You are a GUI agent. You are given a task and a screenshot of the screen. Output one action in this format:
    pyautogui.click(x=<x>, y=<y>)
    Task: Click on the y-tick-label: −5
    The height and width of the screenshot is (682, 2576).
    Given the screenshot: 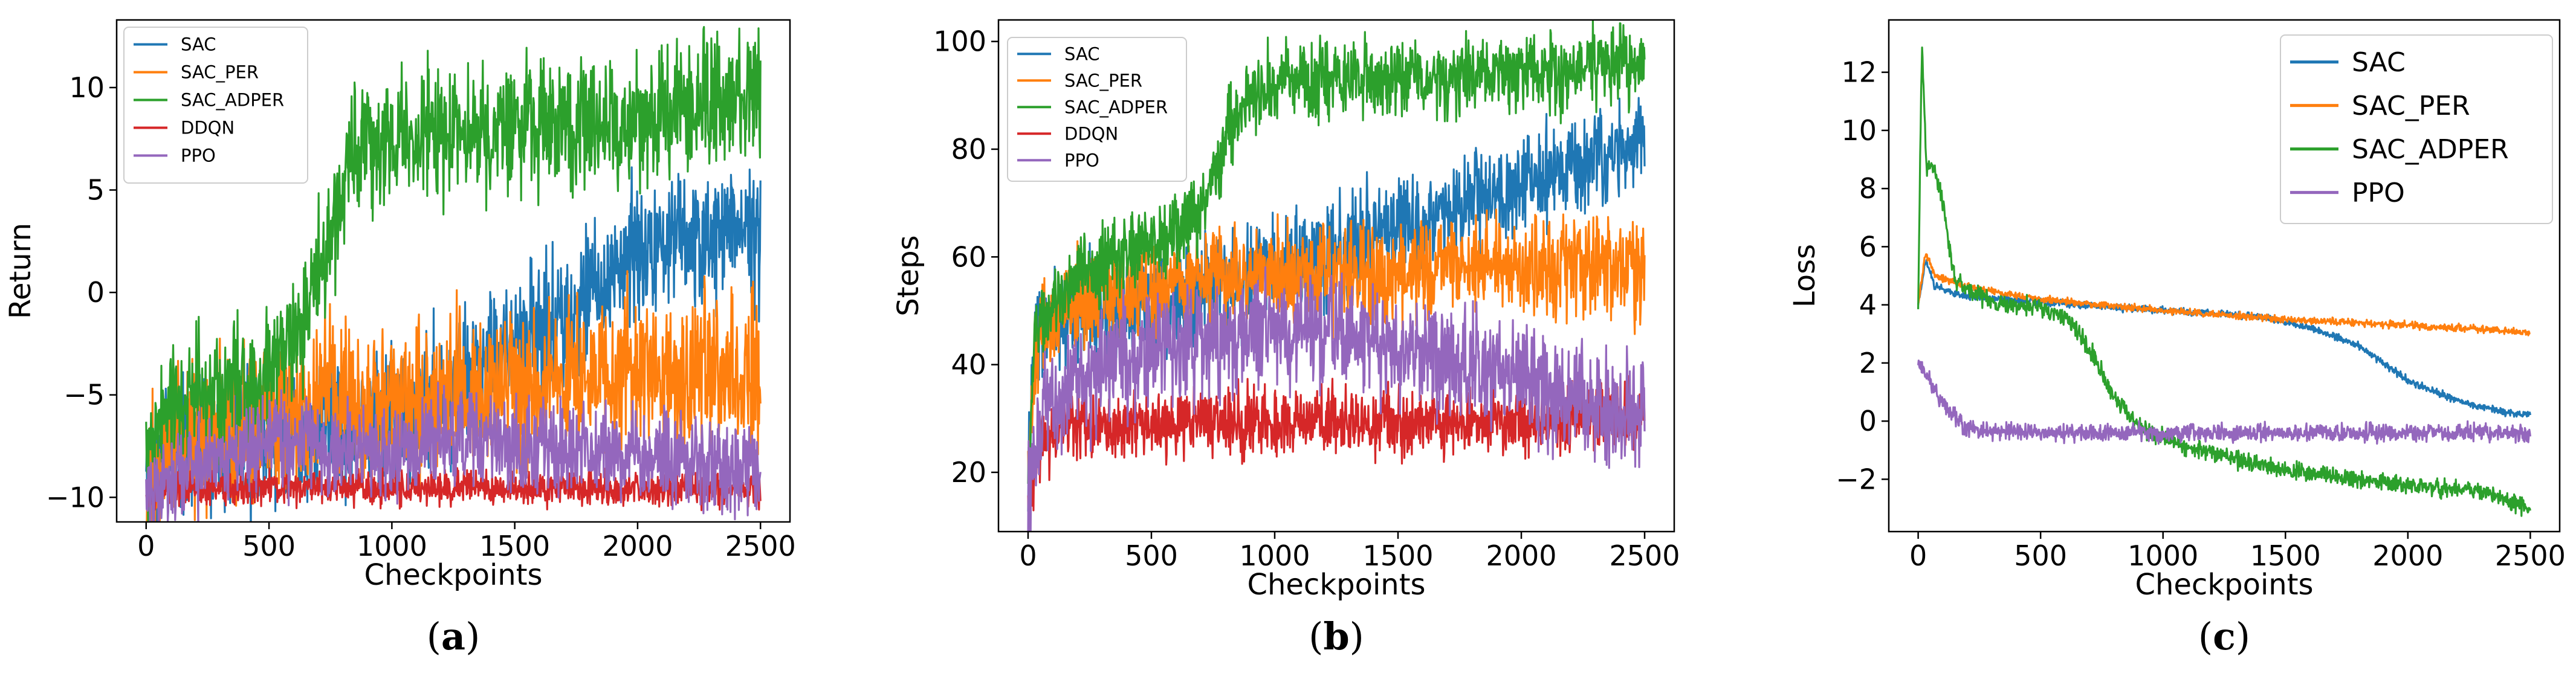 What is the action you would take?
    pyautogui.click(x=84, y=395)
    